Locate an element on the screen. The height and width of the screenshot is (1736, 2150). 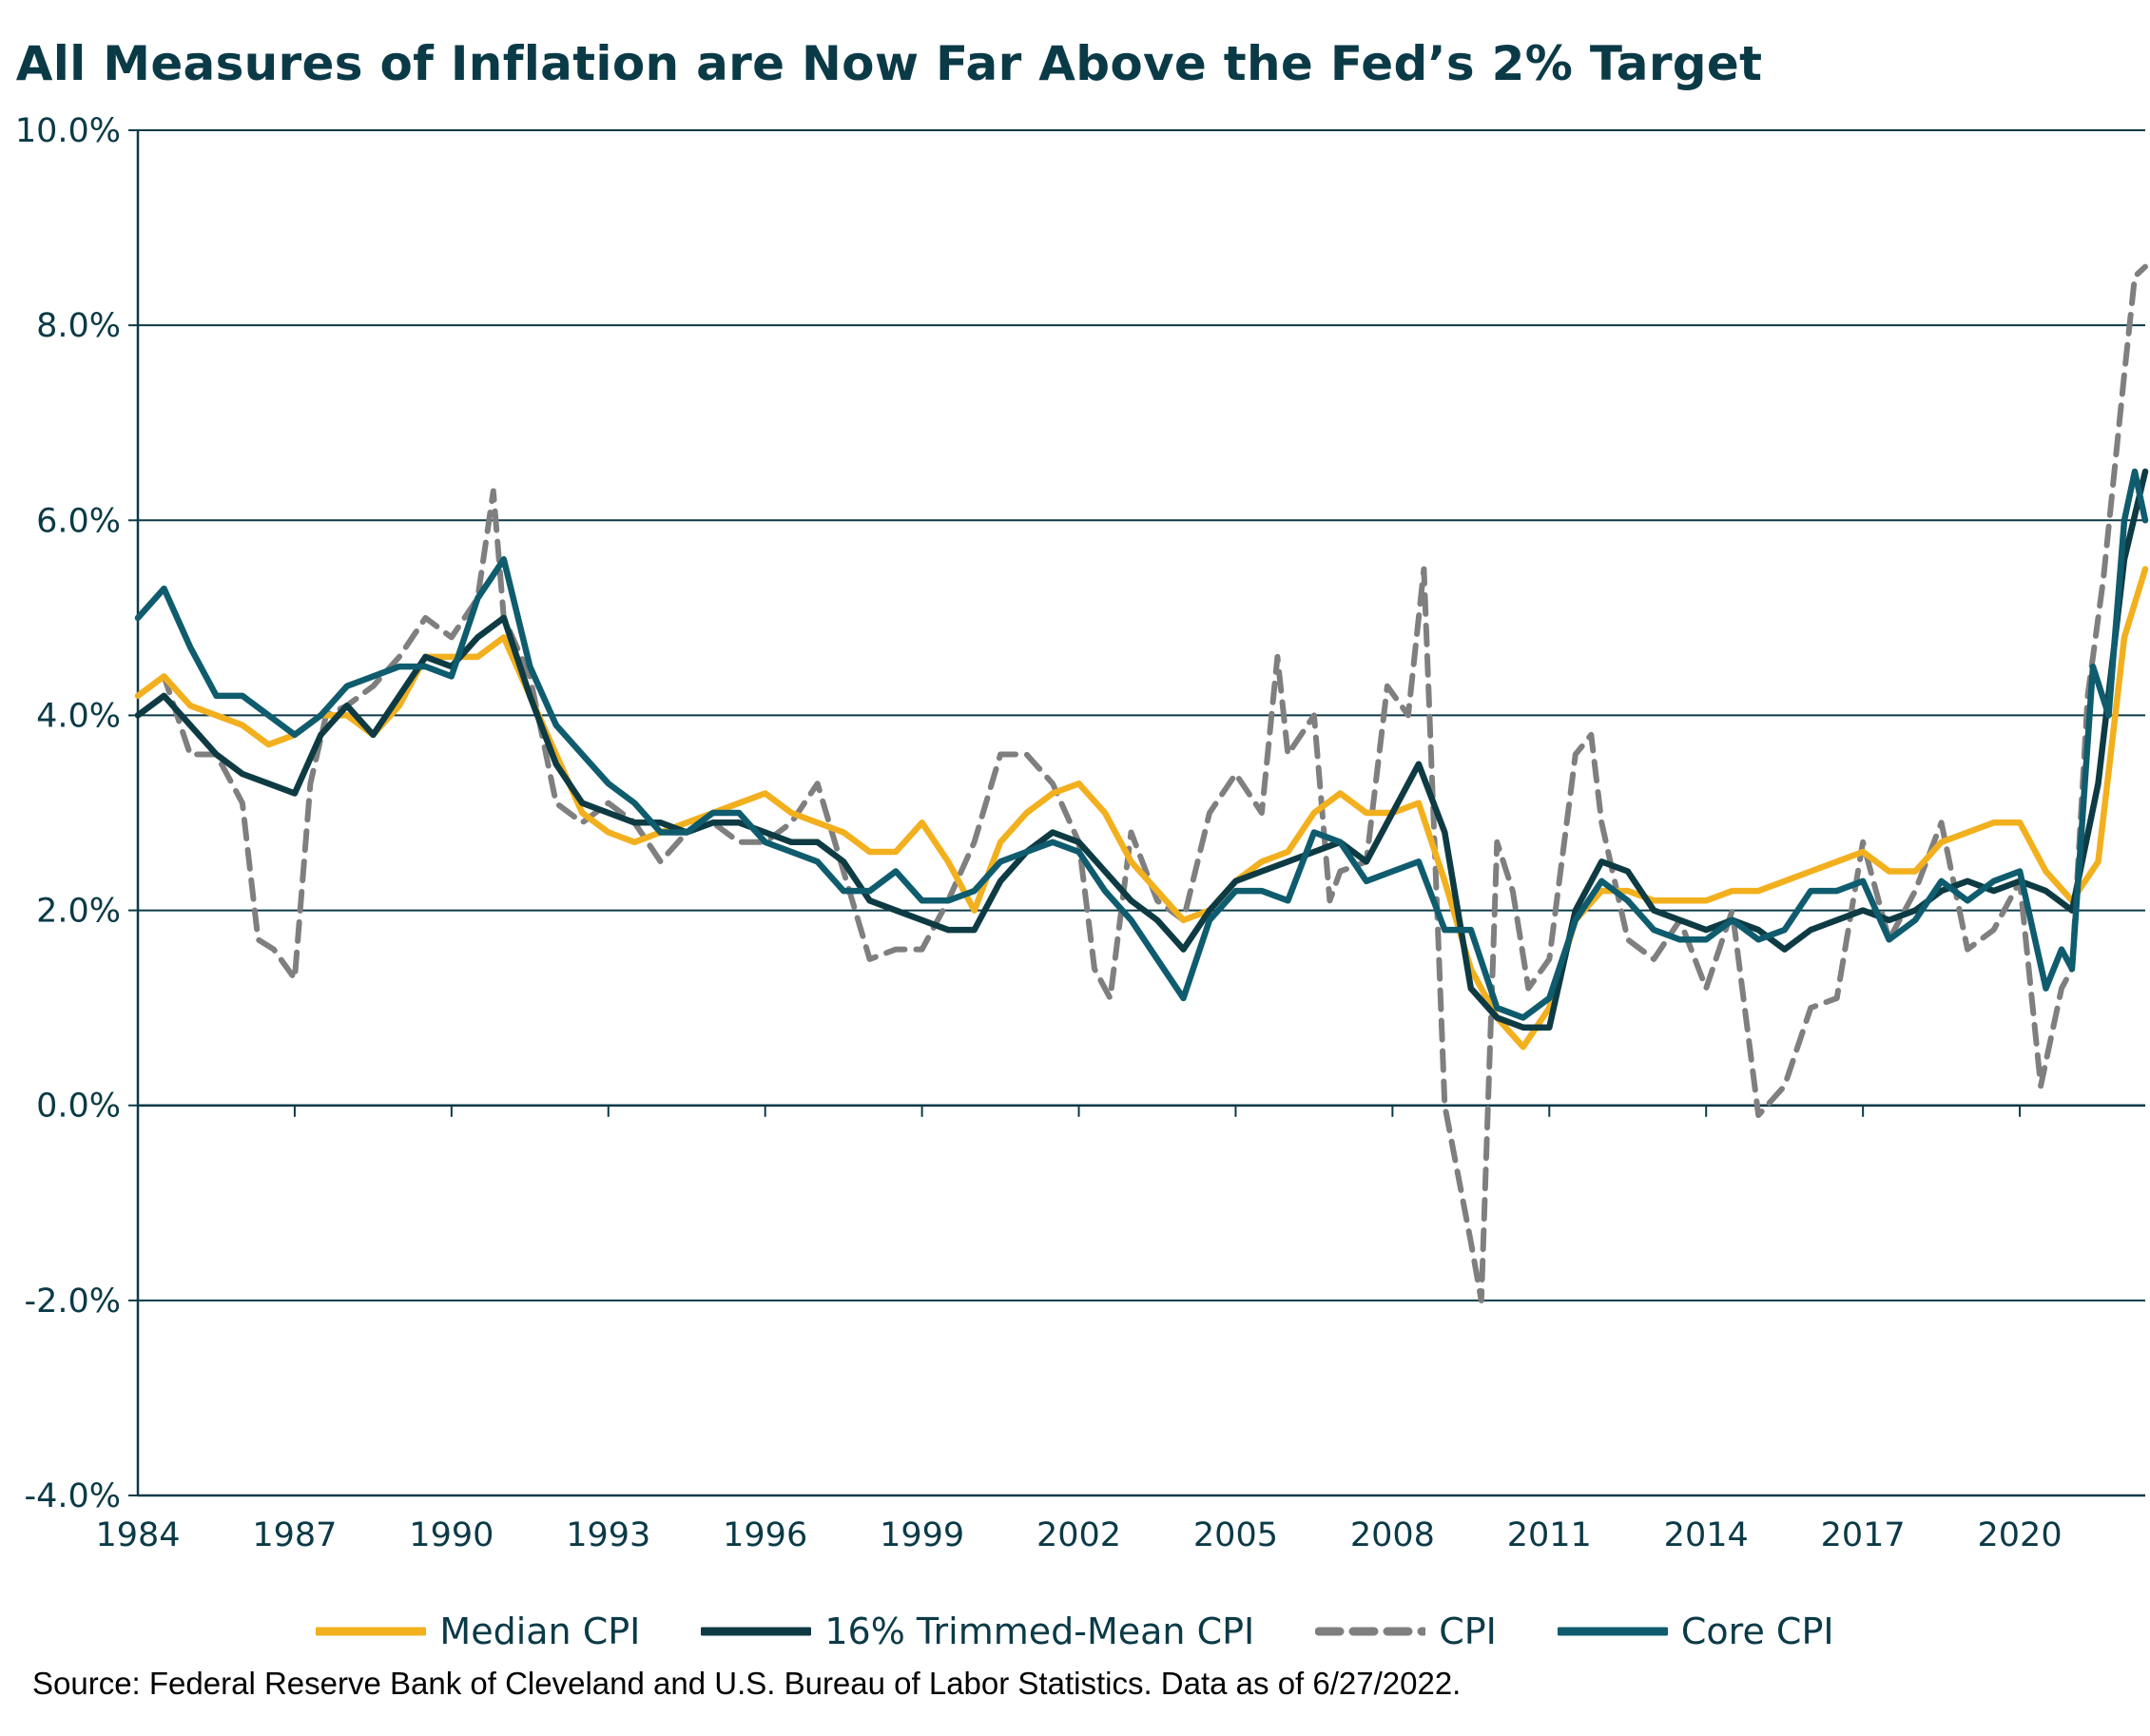
legend-label-cpi: CPI is located at coordinates (1468, 1632).